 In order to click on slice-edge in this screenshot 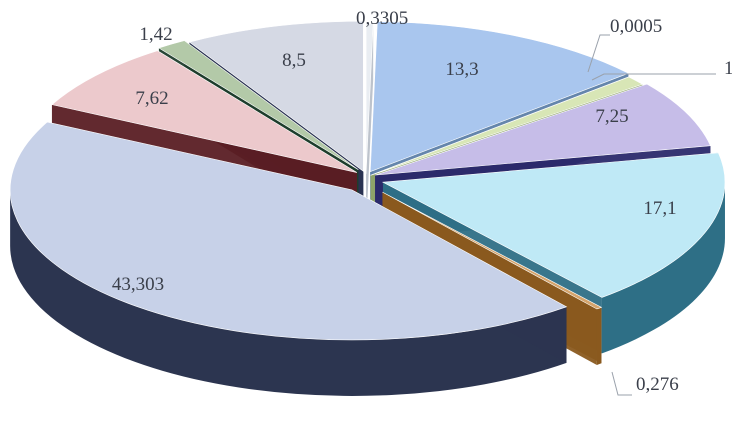, I will do `click(370, 126)`.